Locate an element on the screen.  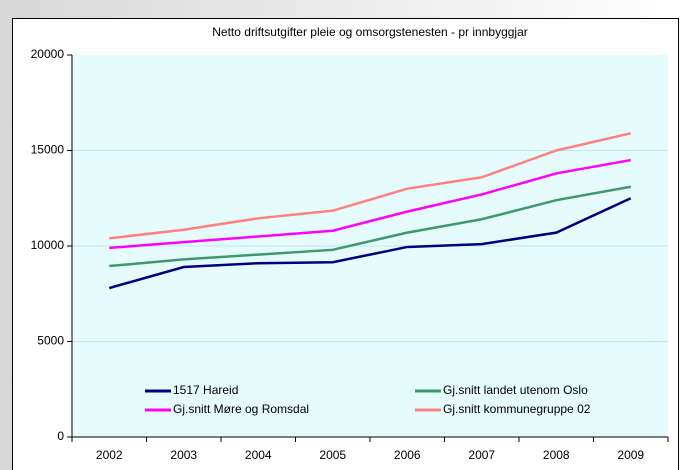
y-tick-label: 20000 is located at coordinates (48, 54).